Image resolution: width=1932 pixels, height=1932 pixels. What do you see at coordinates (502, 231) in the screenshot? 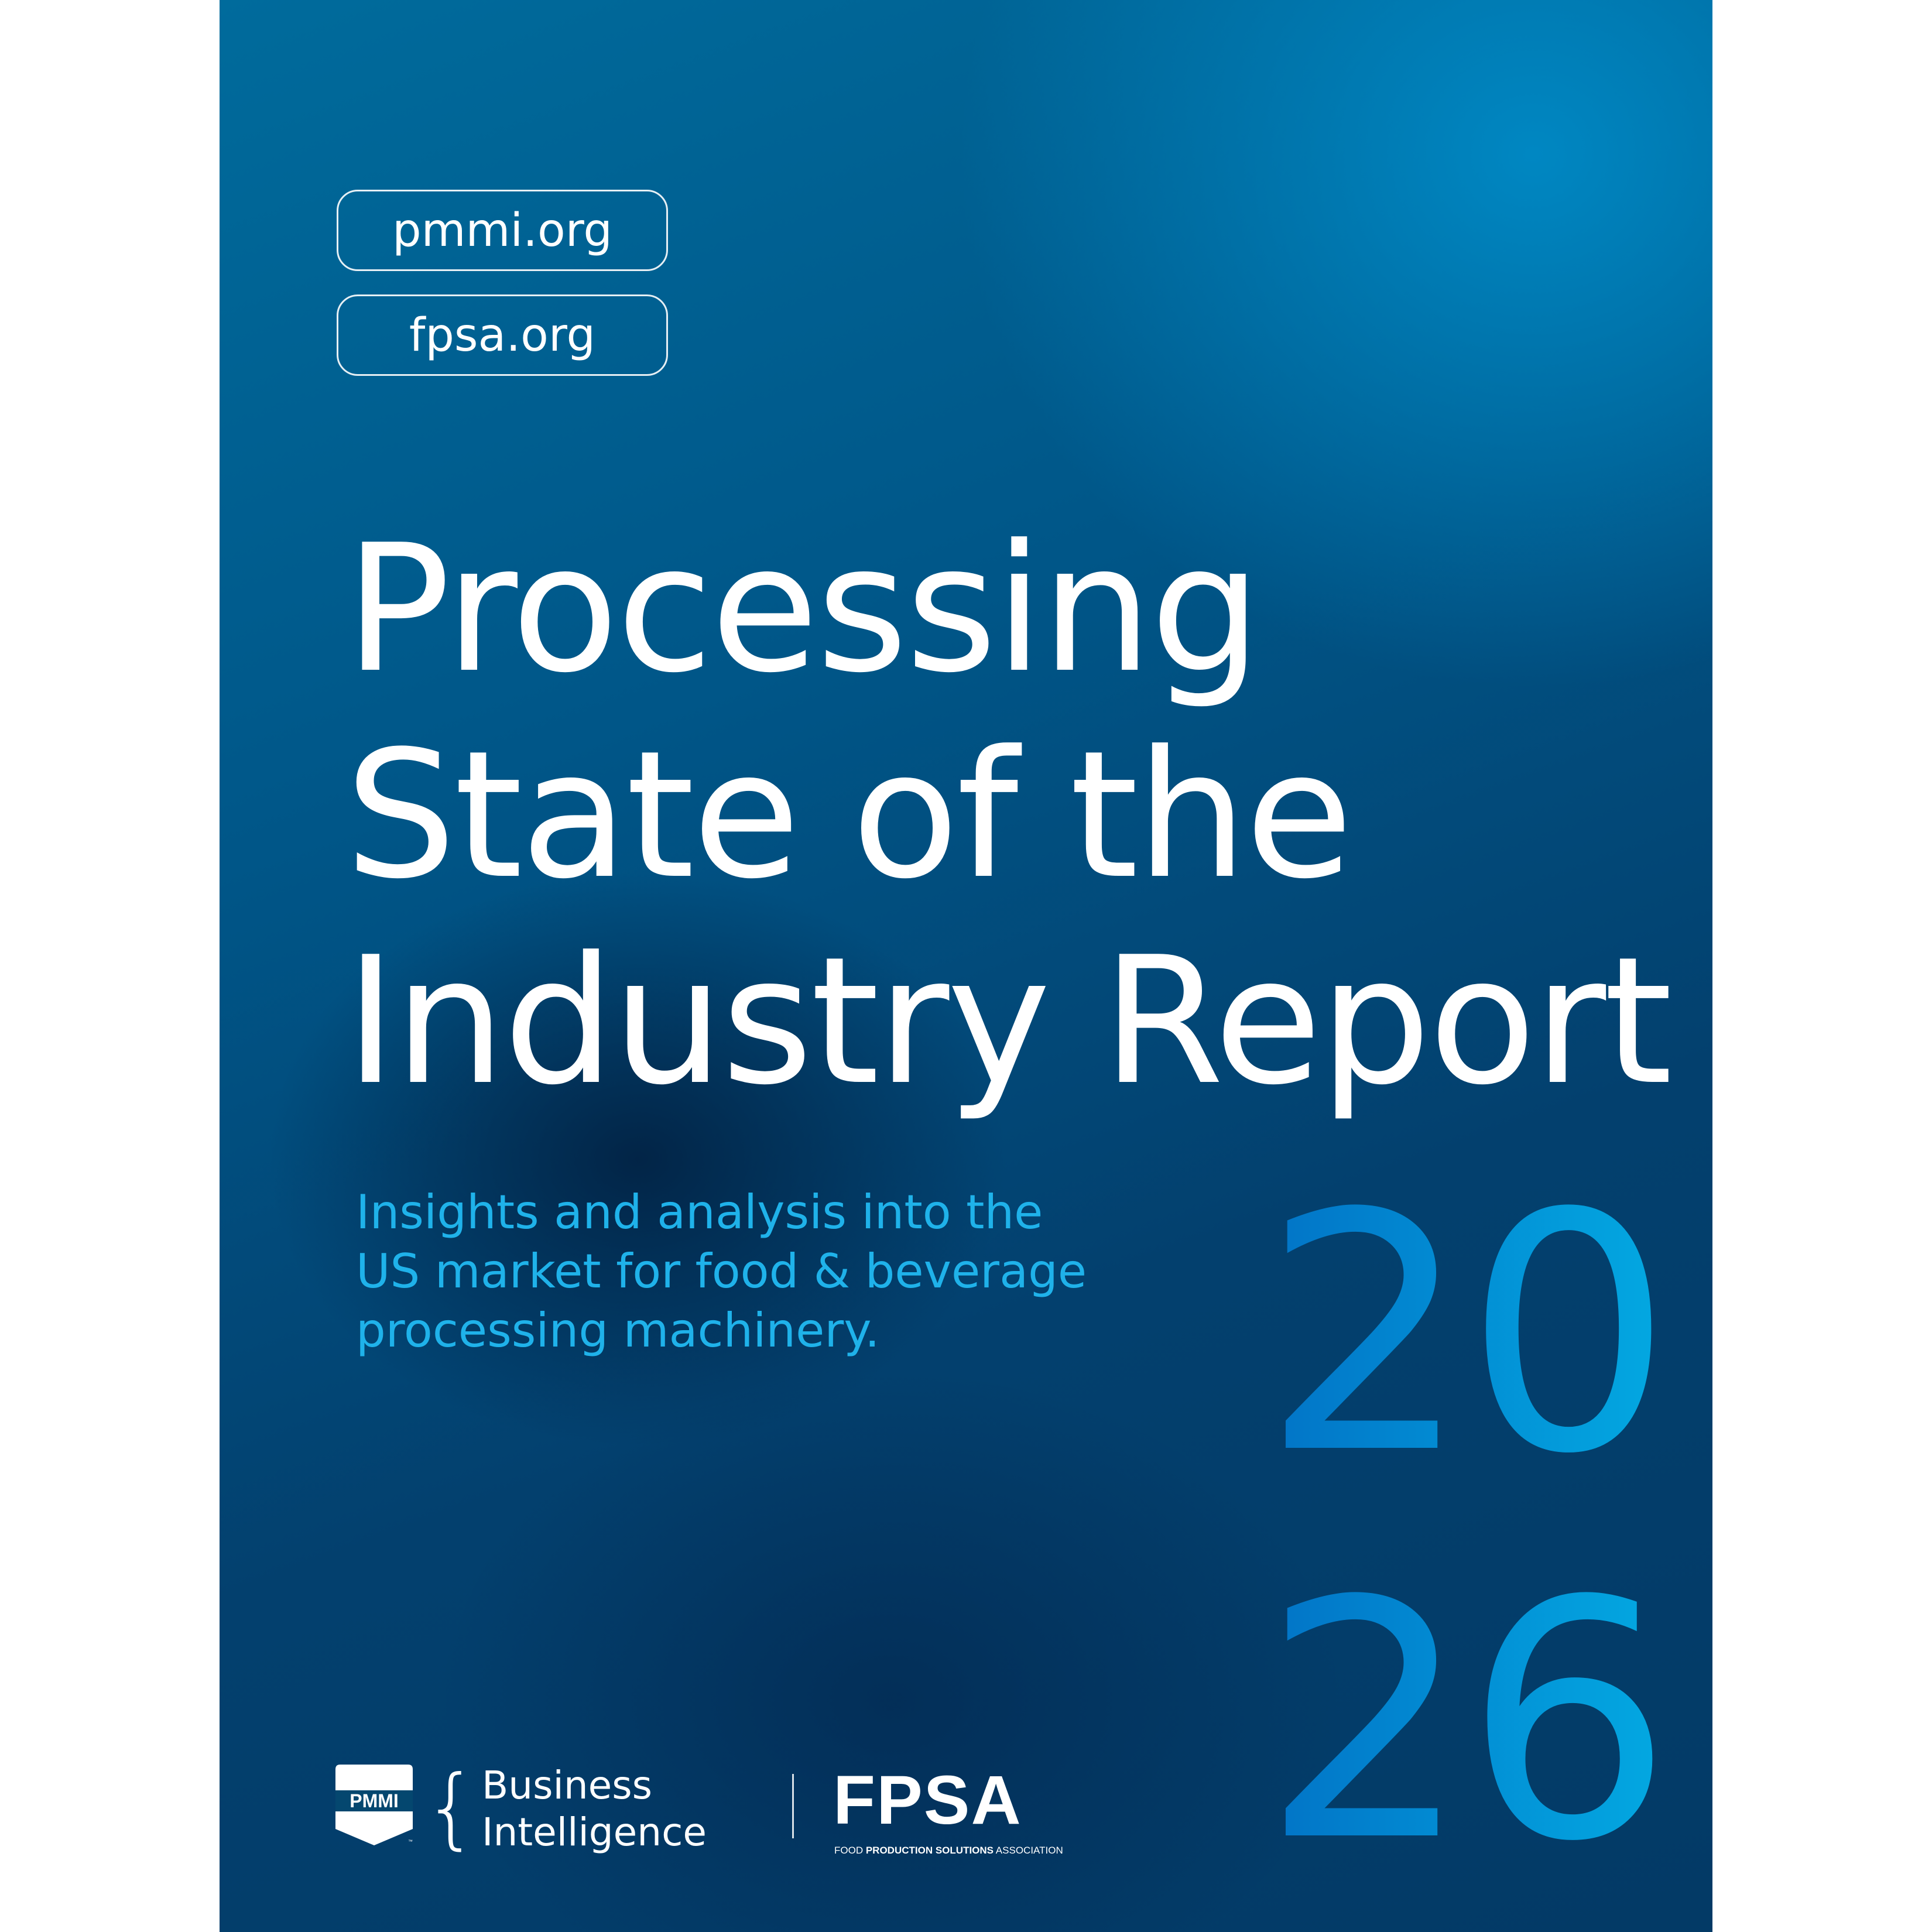
I see `pmmi-link: pmmi.org` at bounding box center [502, 231].